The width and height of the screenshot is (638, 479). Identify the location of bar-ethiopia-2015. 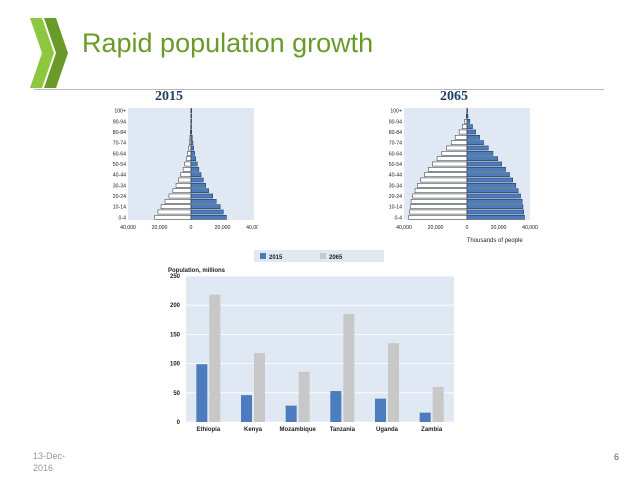
(202, 393).